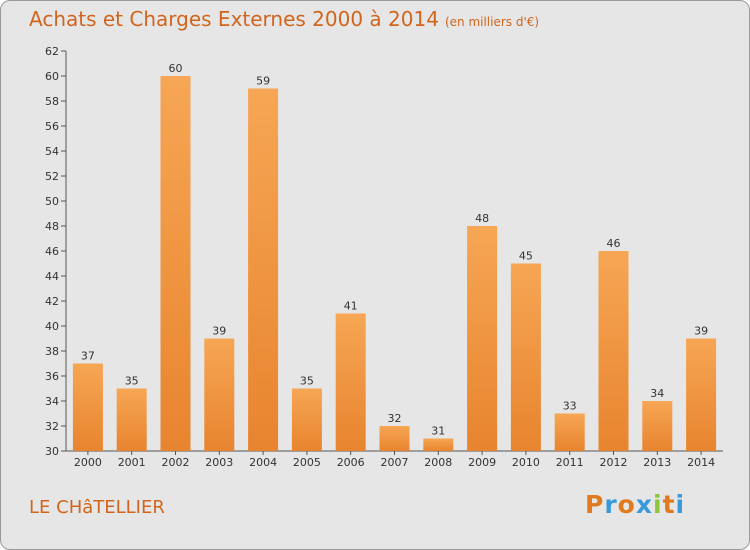  What do you see at coordinates (482, 462) in the screenshot?
I see `x-tick-label: 2009` at bounding box center [482, 462].